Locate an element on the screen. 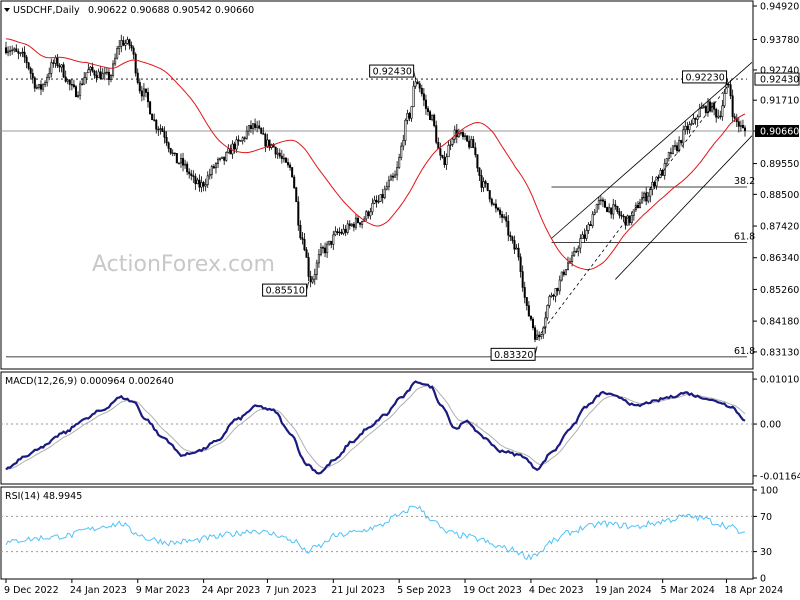 This screenshot has height=600, width=800. highlight-price-label: 0.92430 is located at coordinates (779, 80).